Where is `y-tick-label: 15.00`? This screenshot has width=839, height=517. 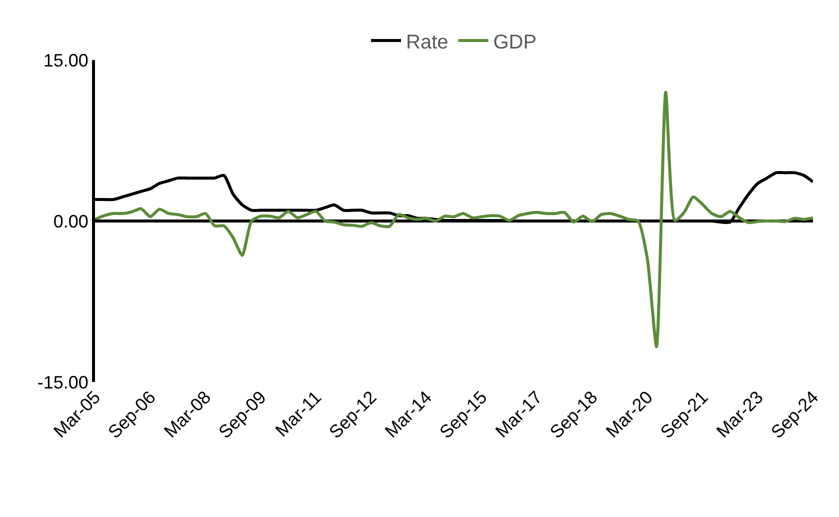 y-tick-label: 15.00 is located at coordinates (65, 60).